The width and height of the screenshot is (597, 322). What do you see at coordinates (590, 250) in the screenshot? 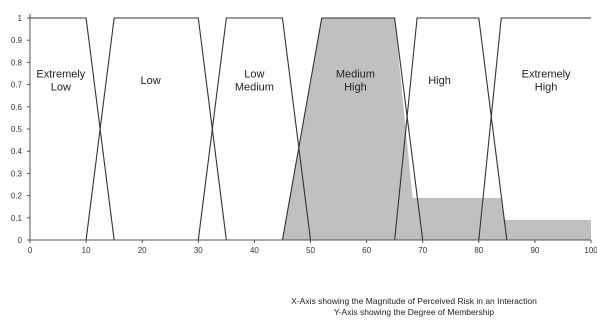
I see `x-tick-label: 100` at bounding box center [590, 250].